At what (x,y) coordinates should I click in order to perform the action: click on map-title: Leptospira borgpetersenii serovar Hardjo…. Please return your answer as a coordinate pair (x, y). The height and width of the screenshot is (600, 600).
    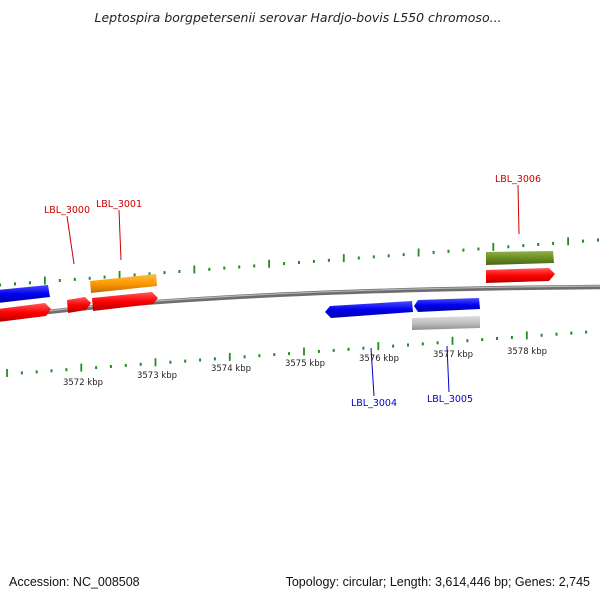
    Looking at the image, I should click on (297, 17).